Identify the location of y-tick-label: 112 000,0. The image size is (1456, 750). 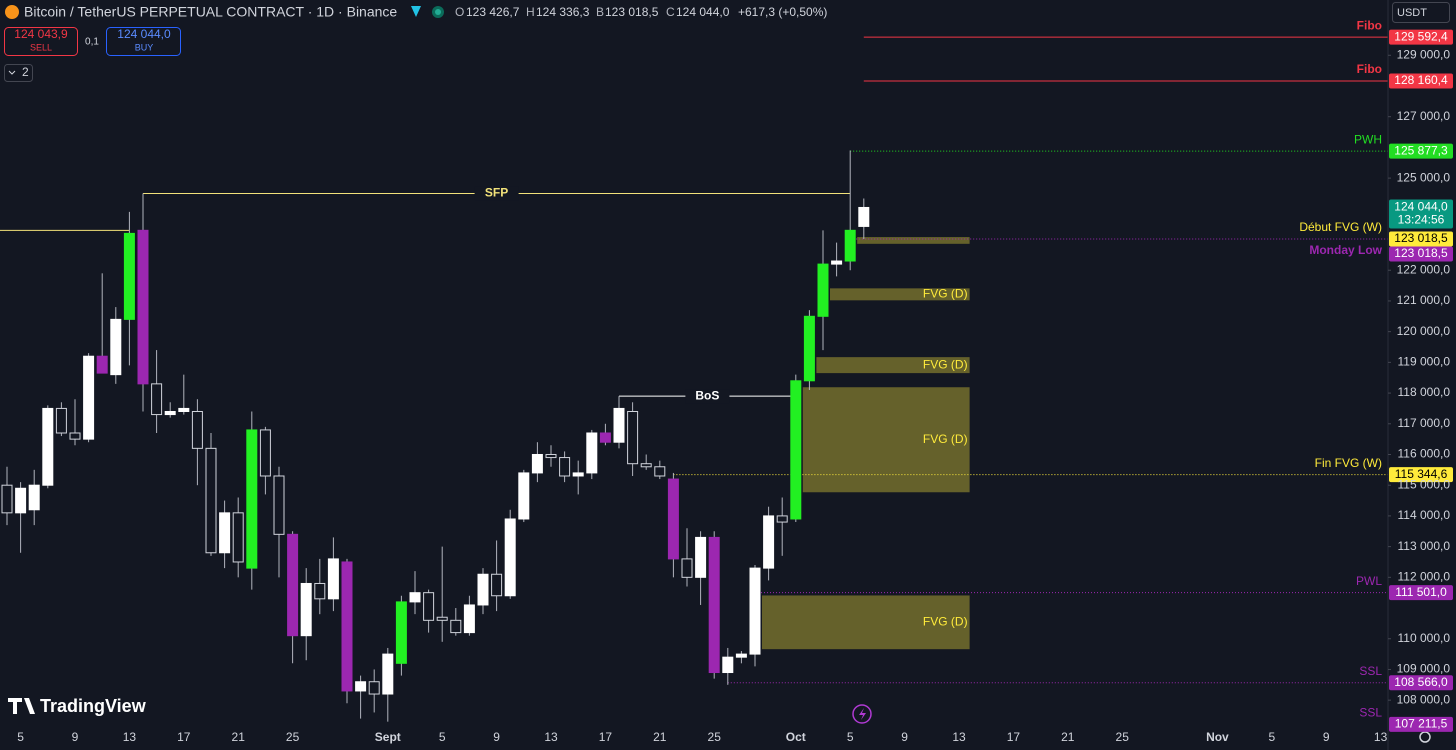
(1424, 576).